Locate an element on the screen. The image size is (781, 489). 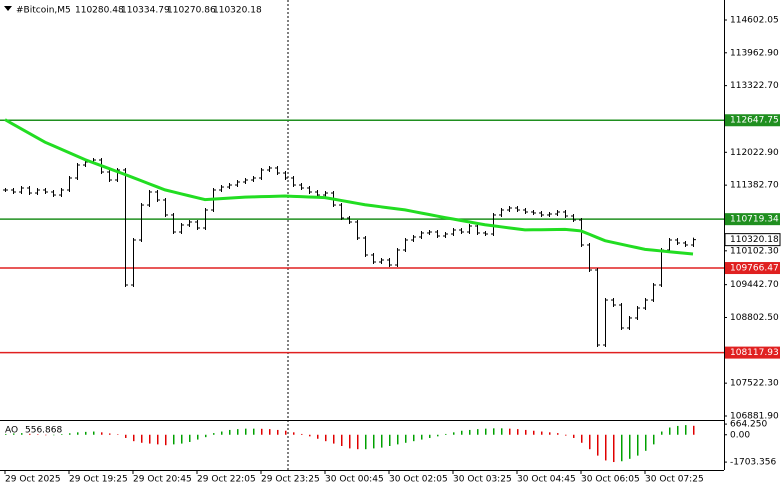
symbol-icon is located at coordinates (8, 8).